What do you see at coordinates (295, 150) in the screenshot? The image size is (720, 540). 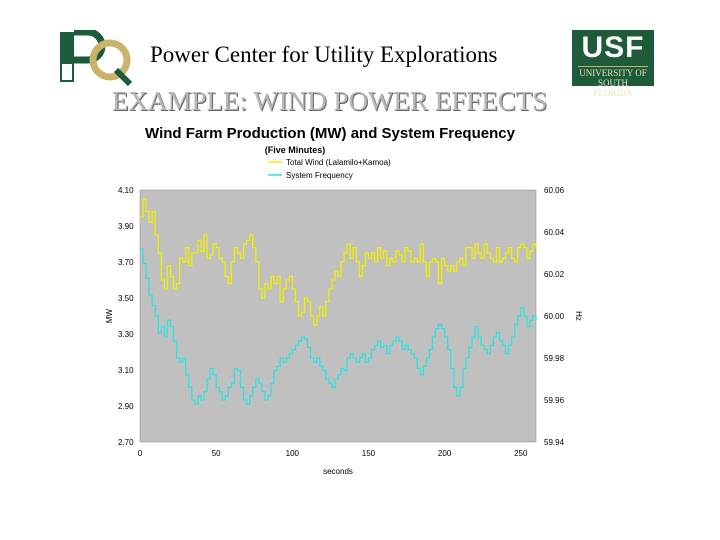 I see `chart-subtitle: (Five Minutes)` at bounding box center [295, 150].